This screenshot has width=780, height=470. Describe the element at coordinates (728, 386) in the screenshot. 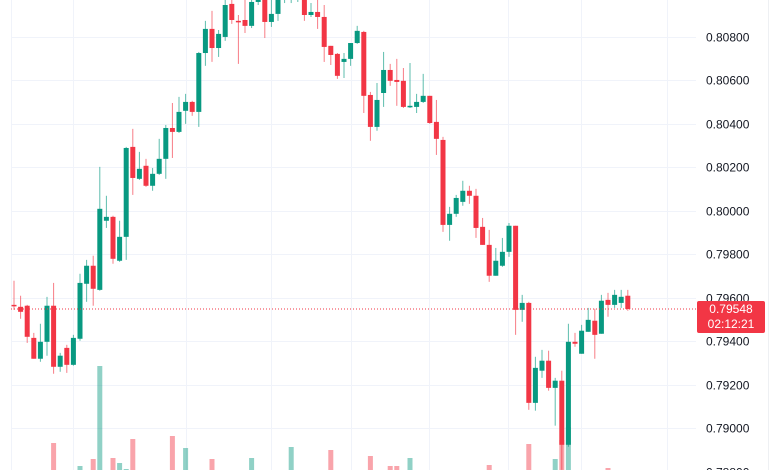

I see `price-tick-label: 0.79200` at that location.